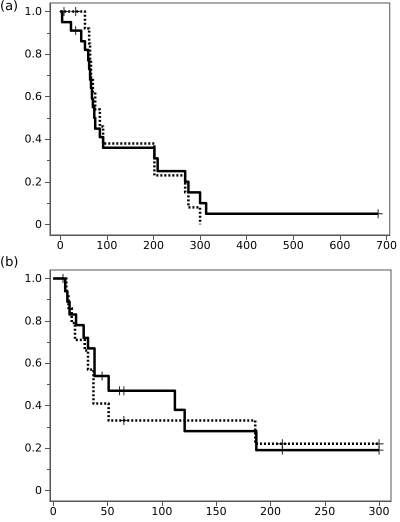 The image size is (400, 522). Describe the element at coordinates (386, 245) in the screenshot. I see `x-tick-label: 700` at that location.